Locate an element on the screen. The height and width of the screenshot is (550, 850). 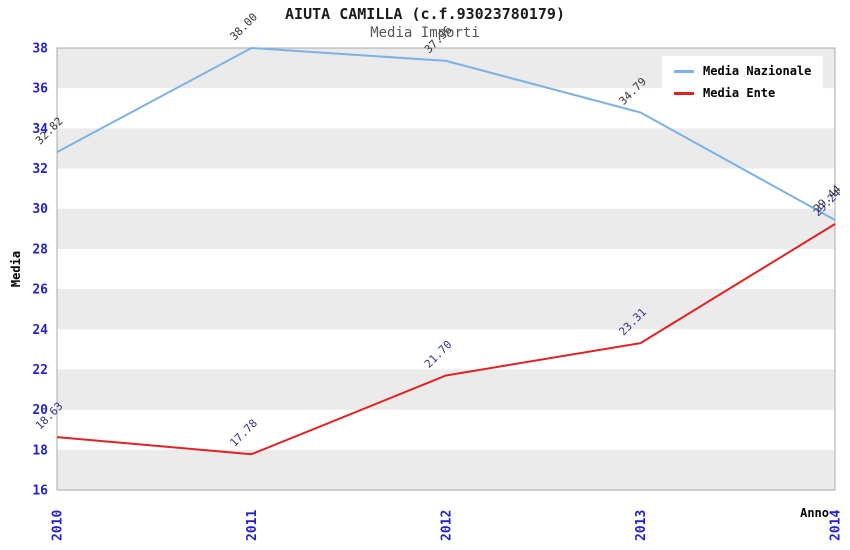
x-tick-label: 2014 is located at coordinates (836, 525).